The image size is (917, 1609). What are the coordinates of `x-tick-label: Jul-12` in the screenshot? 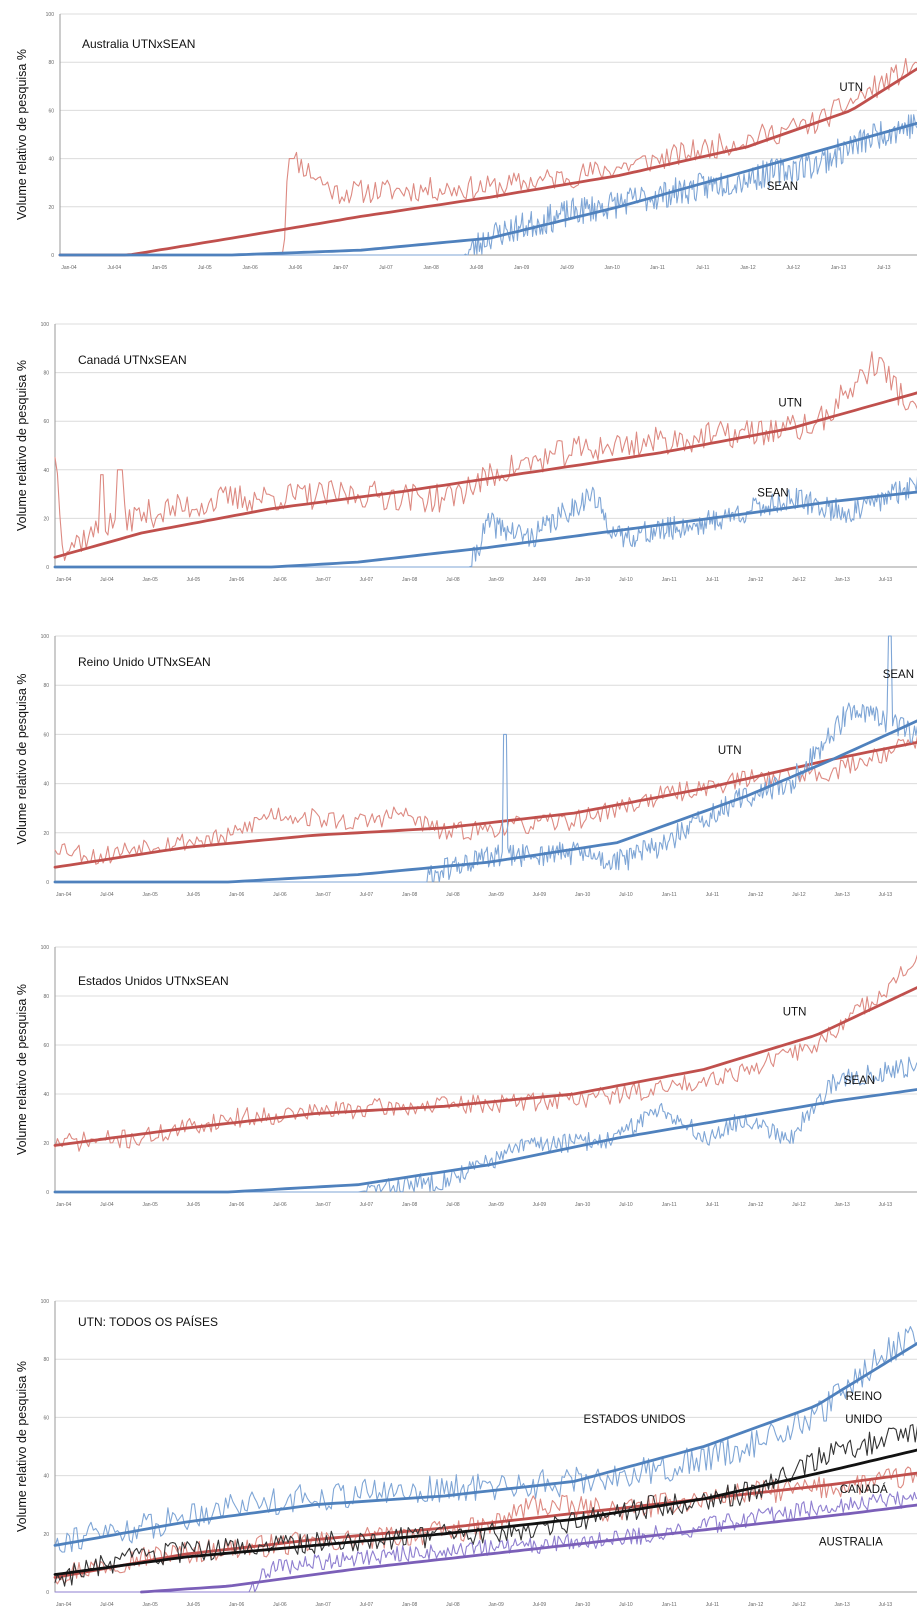 It's located at (799, 895).